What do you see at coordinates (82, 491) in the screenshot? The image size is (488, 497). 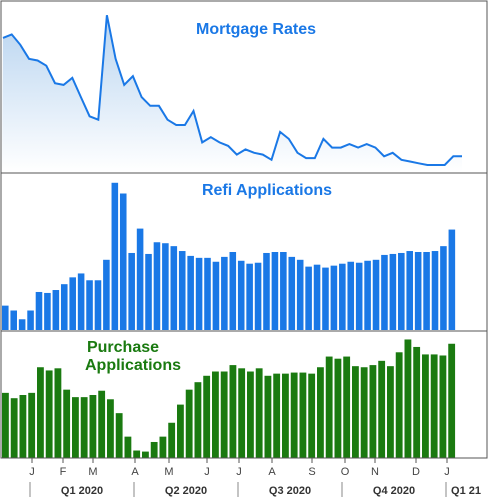 I see `quarter-label: Q1 2020` at bounding box center [82, 491].